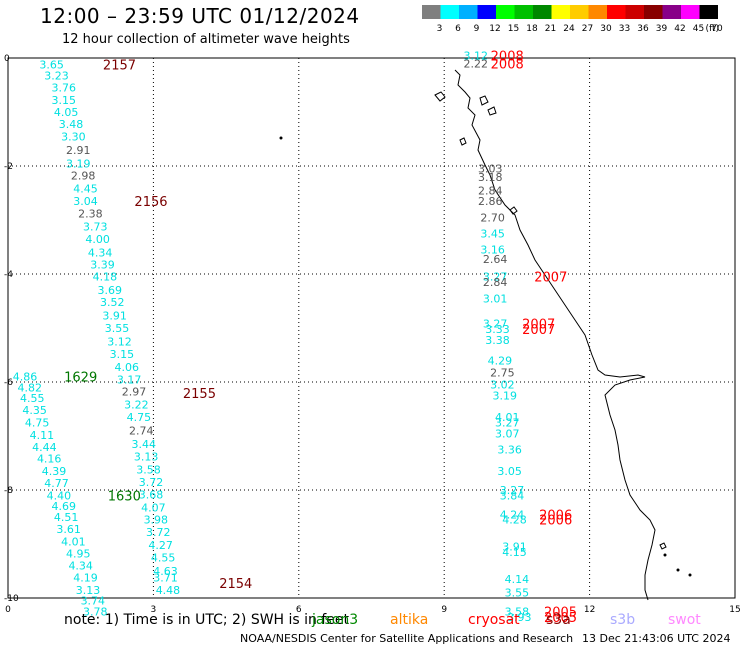  I want to click on wave-height-value: 4.35, so click(34, 410).